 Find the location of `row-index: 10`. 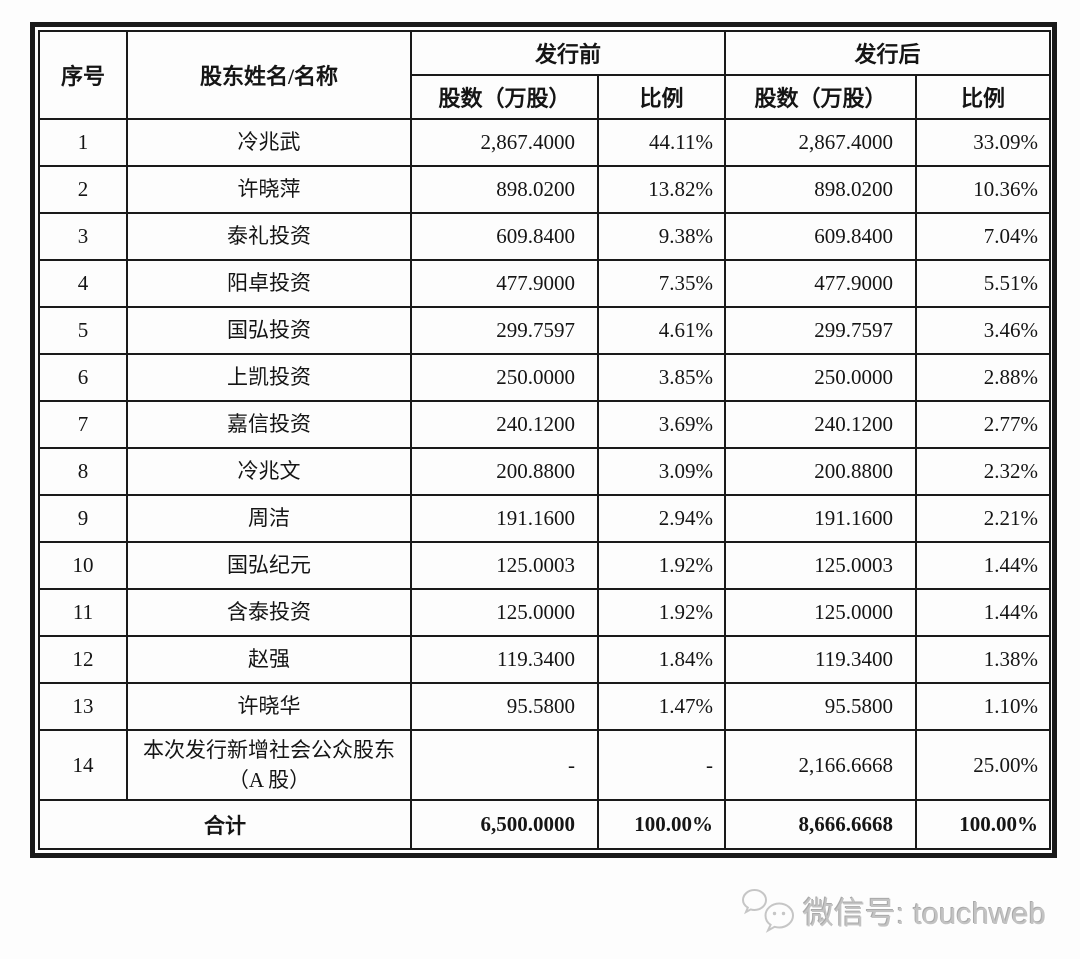

row-index: 10 is located at coordinates (83, 565).